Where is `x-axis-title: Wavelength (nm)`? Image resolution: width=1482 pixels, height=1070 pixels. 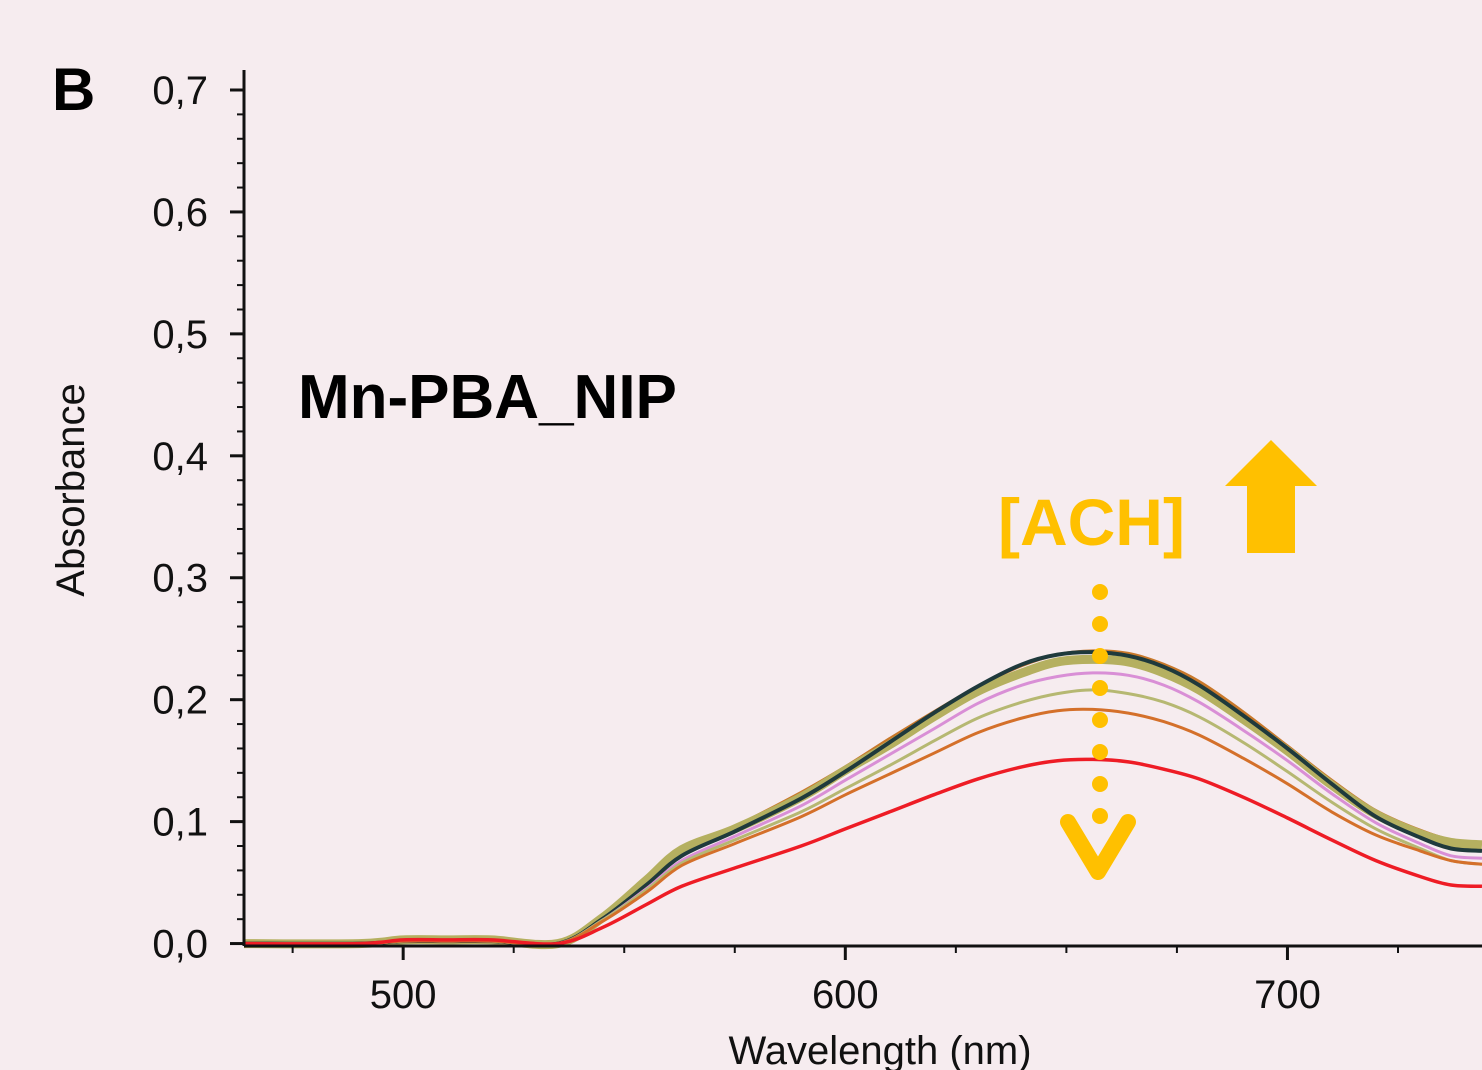
x-axis-title: Wavelength (nm) is located at coordinates (879, 1049).